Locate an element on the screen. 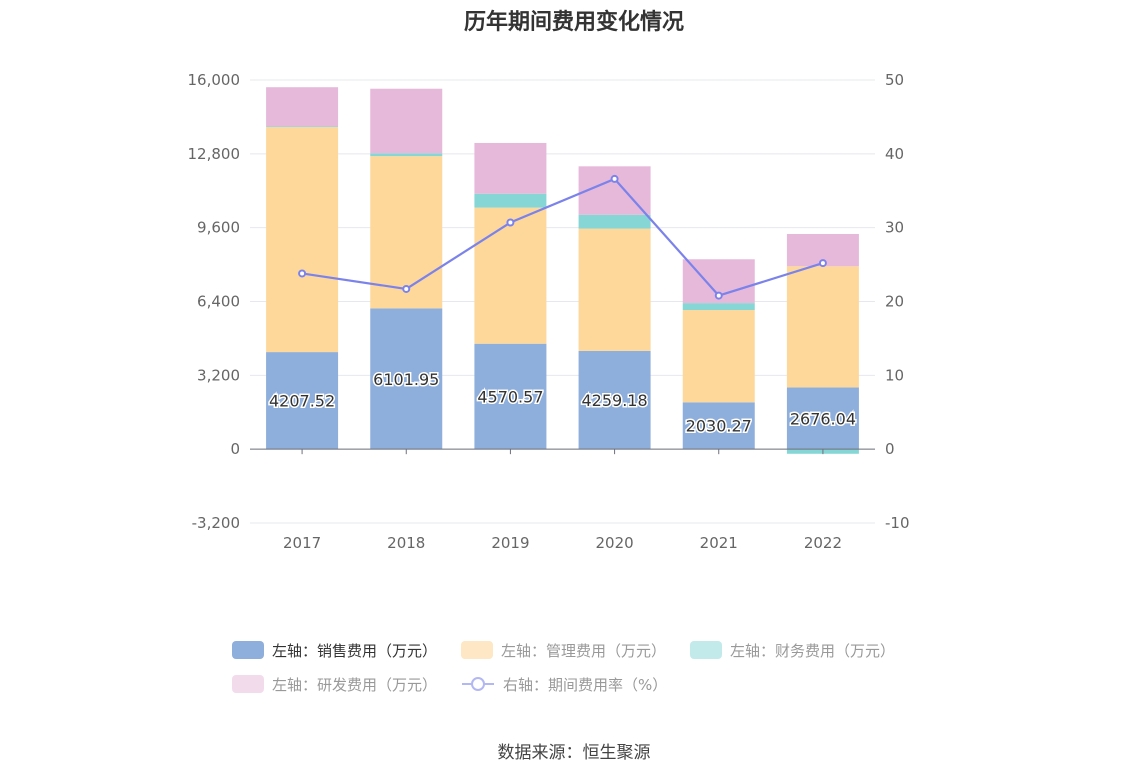 Image resolution: width=1148 pixels, height=776 pixels. bar-value-label: 4207.52 is located at coordinates (302, 401).